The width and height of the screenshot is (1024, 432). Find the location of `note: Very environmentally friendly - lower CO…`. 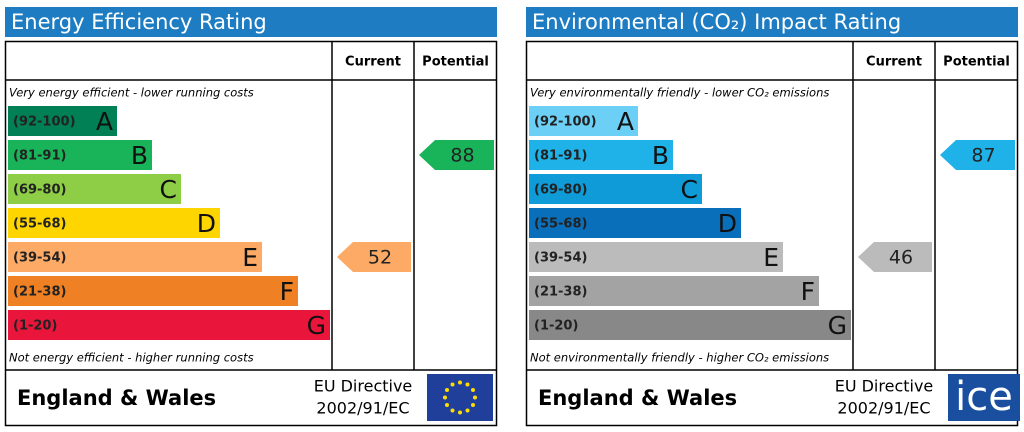

note: Very environmentally friendly - lower CO… is located at coordinates (679, 93).